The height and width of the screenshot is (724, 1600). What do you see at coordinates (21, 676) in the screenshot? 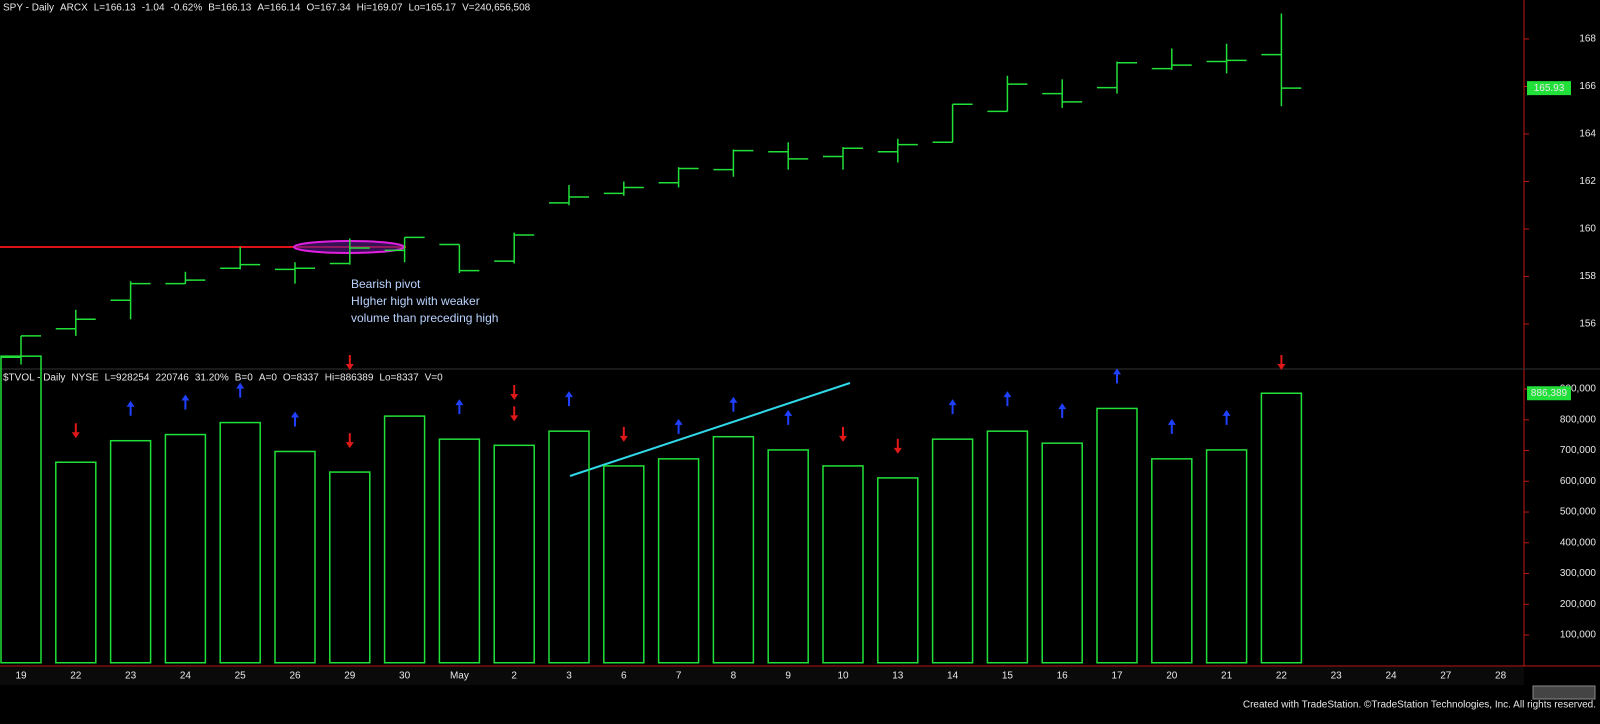
I see `x-tick-label: 19` at bounding box center [21, 676].